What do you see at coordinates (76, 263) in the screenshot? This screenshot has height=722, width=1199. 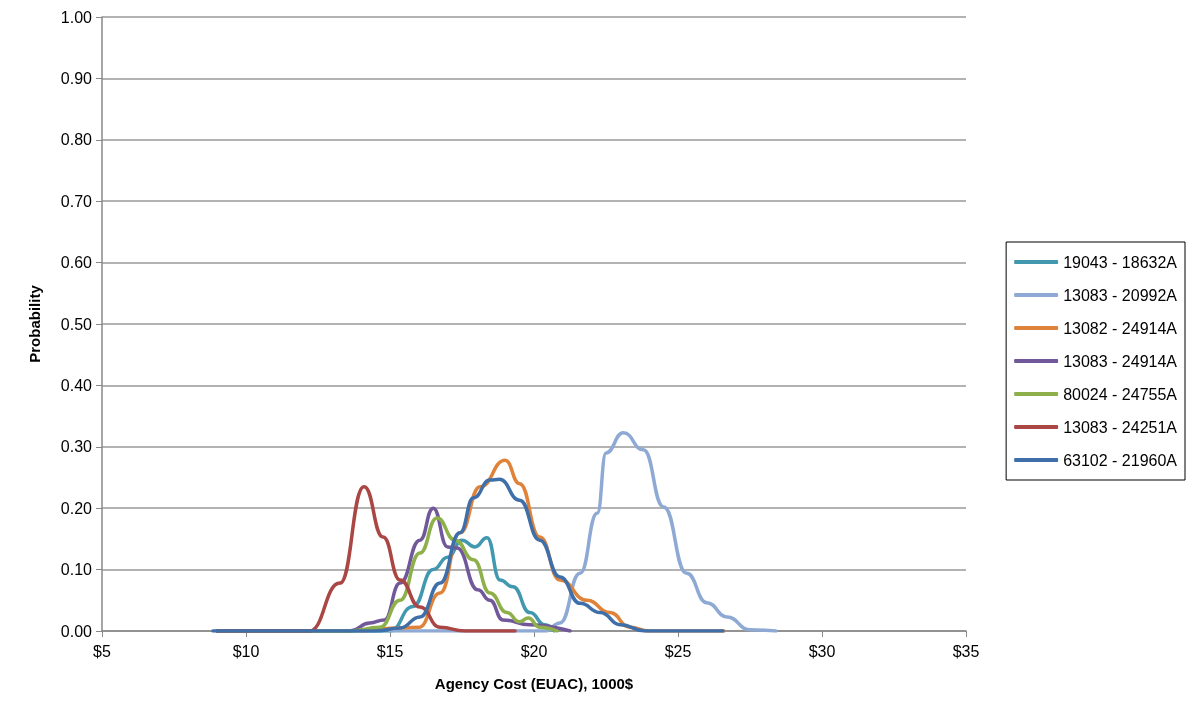 I see `y-tick-label: 0.60` at bounding box center [76, 263].